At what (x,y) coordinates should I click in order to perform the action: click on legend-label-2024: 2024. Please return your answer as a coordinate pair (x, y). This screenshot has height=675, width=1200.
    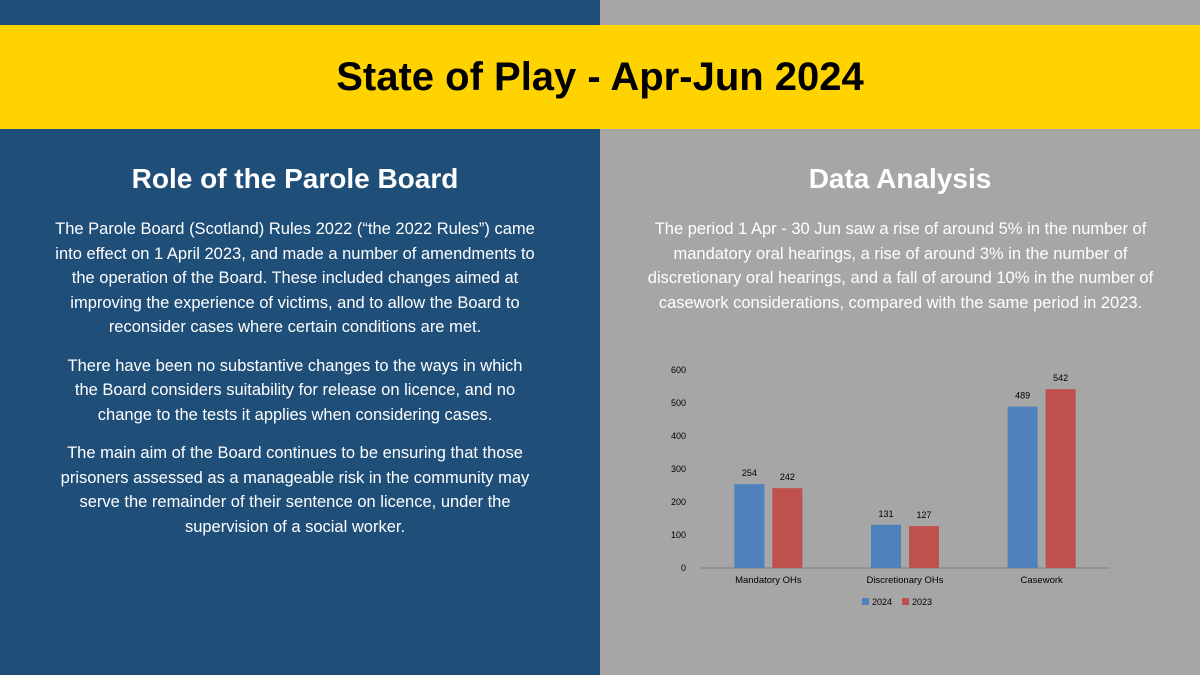
    Looking at the image, I should click on (882, 602).